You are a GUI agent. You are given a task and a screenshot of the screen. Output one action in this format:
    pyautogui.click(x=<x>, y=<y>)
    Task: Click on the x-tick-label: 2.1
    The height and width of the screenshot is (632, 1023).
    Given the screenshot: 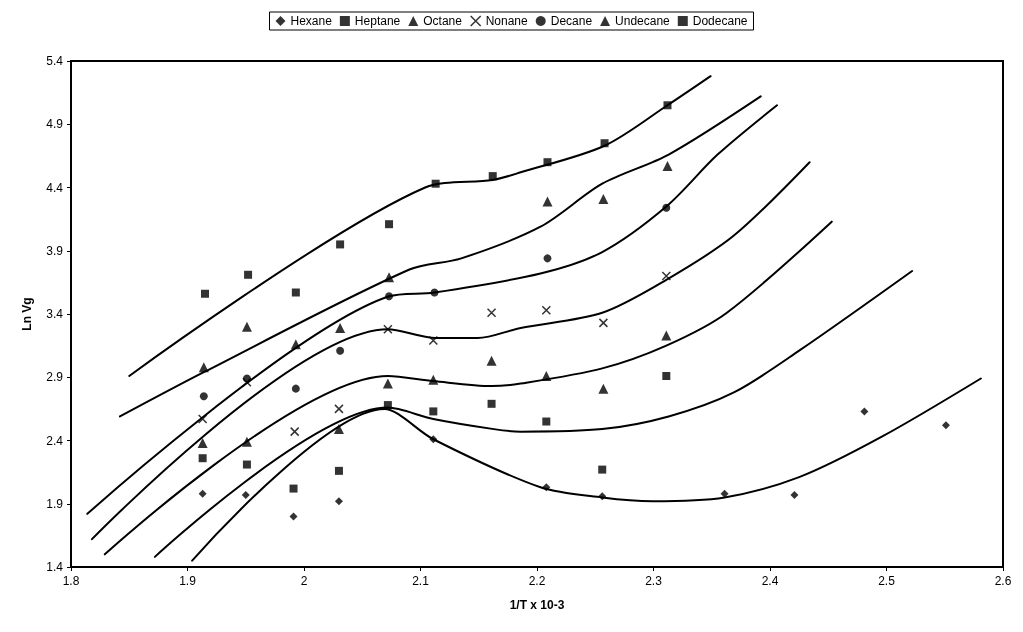 What is the action you would take?
    pyautogui.click(x=421, y=581)
    